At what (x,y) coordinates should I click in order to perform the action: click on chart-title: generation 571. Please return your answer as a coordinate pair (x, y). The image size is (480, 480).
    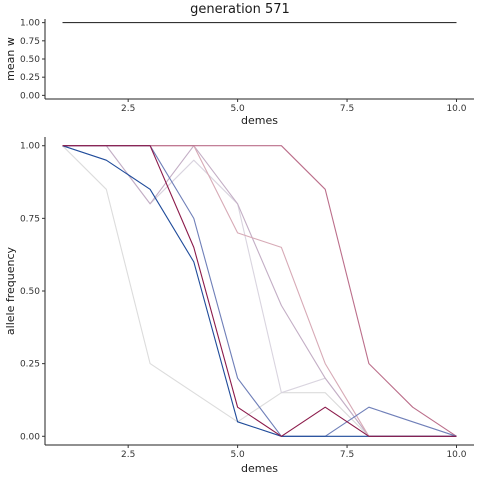
    Looking at the image, I should click on (240, 9).